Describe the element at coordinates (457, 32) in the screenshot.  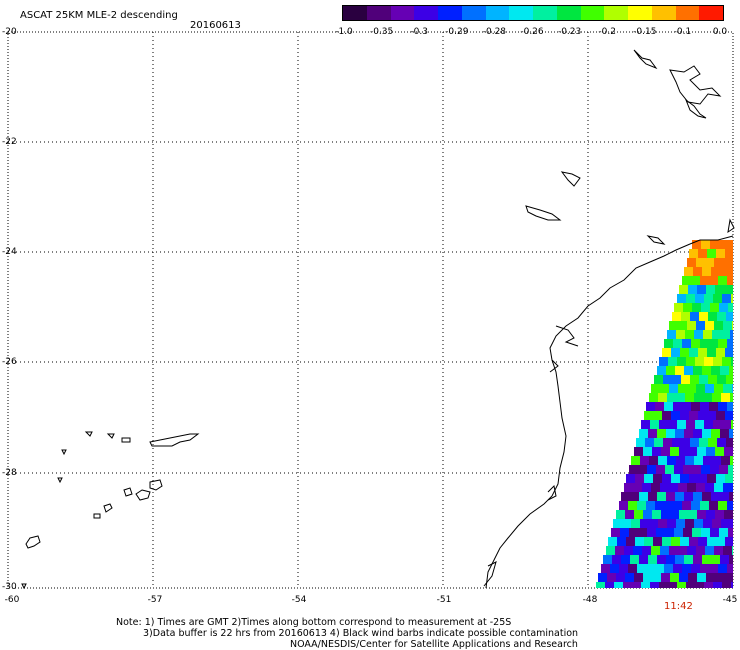
I see `colorbar-tick-label: -0.29` at that location.